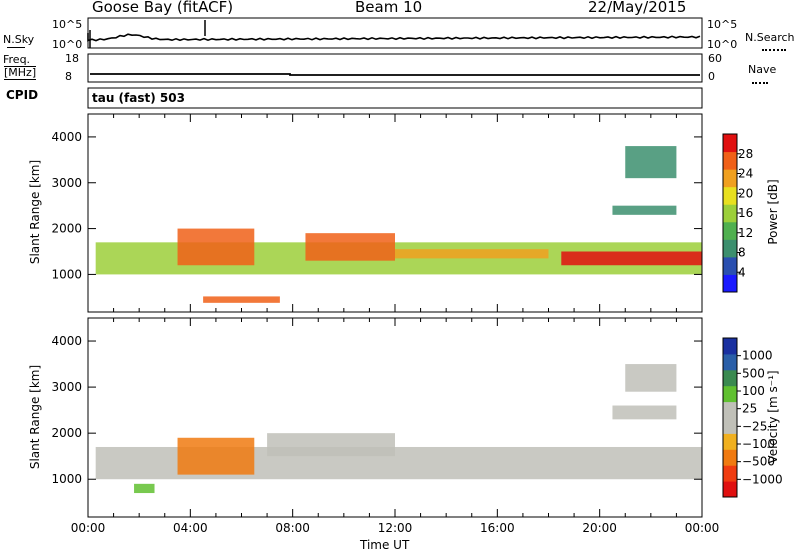 The image size is (800, 554). Describe the element at coordinates (67, 44) in the screenshot. I see `noise-tick-left-low: 10^0` at that location.